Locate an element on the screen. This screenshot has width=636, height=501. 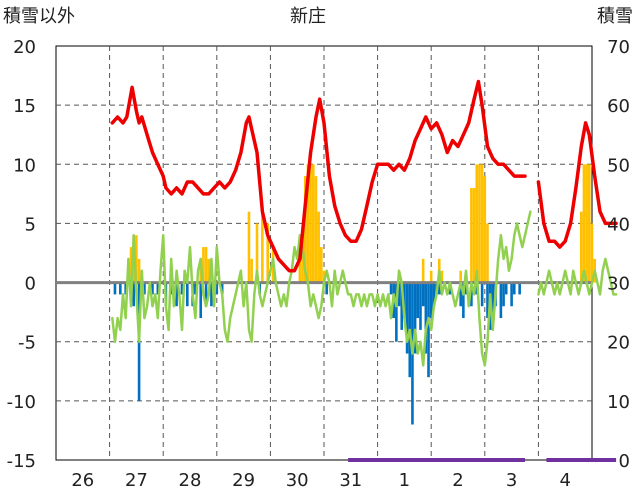
right-tick-label: 20 is located at coordinates (618, 343).